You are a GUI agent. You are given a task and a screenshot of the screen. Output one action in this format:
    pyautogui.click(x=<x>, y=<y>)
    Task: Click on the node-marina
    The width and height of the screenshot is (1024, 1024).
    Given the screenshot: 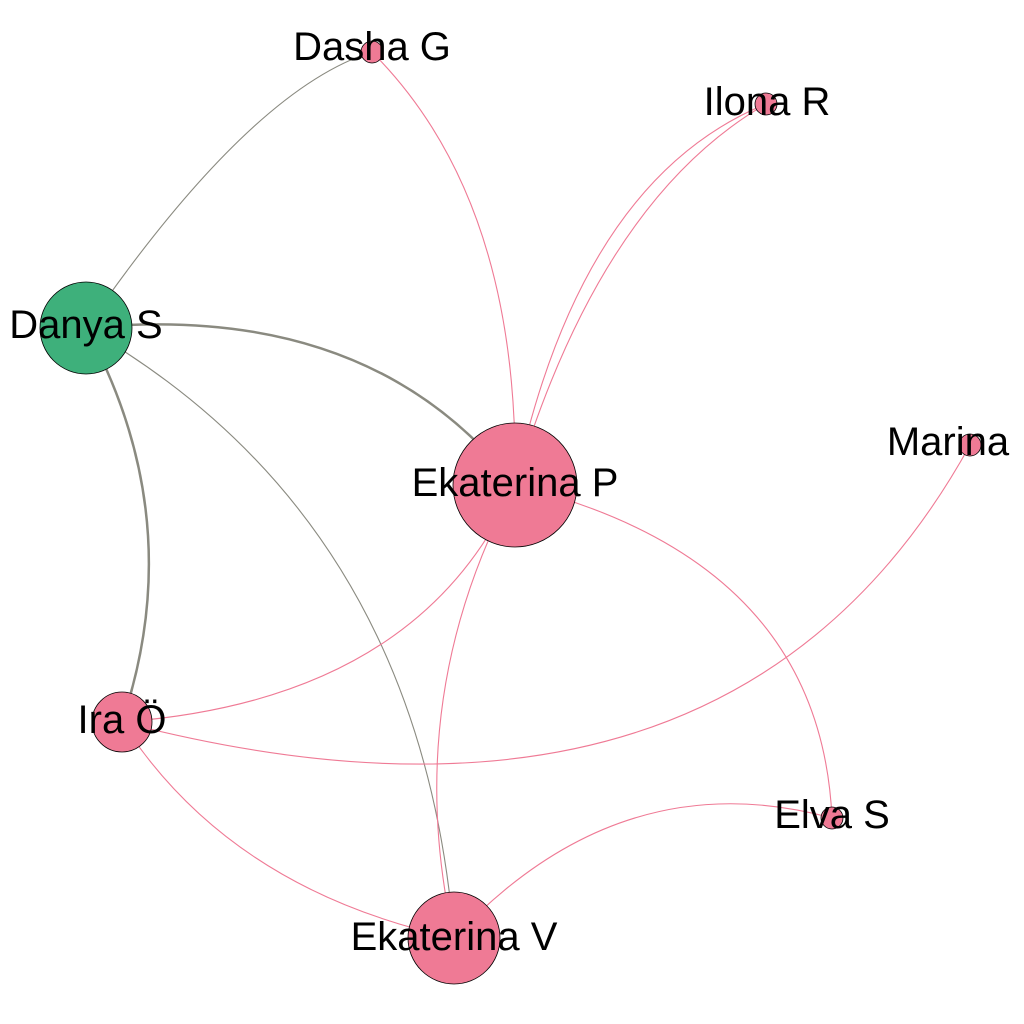 What is the action you would take?
    pyautogui.click(x=970, y=445)
    